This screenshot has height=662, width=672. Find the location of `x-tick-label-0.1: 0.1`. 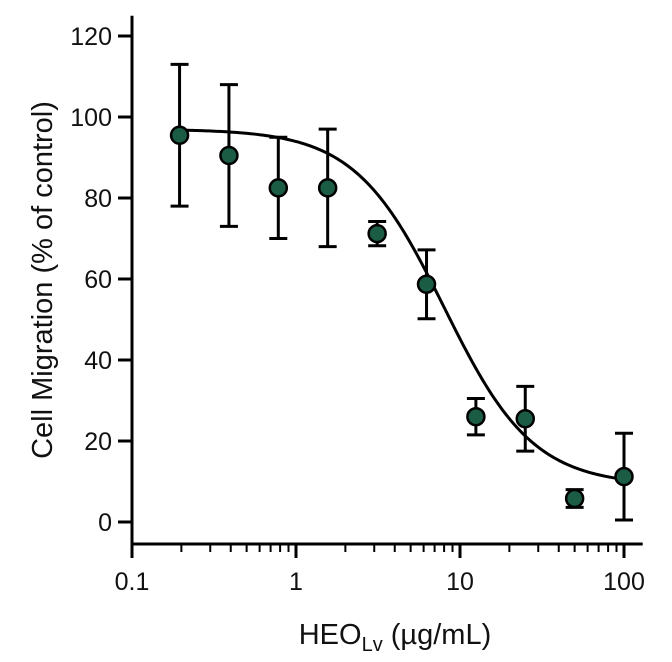

x-tick-label-0.1: 0.1 is located at coordinates (132, 582).